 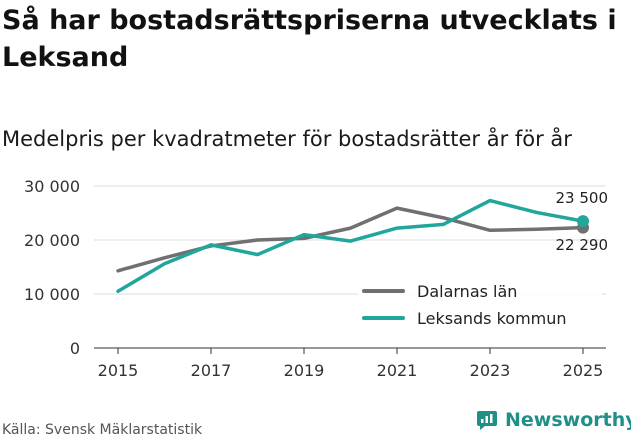 What do you see at coordinates (102, 430) in the screenshot?
I see `source-note: Källa: Svensk Mäklarstatistik` at bounding box center [102, 430].